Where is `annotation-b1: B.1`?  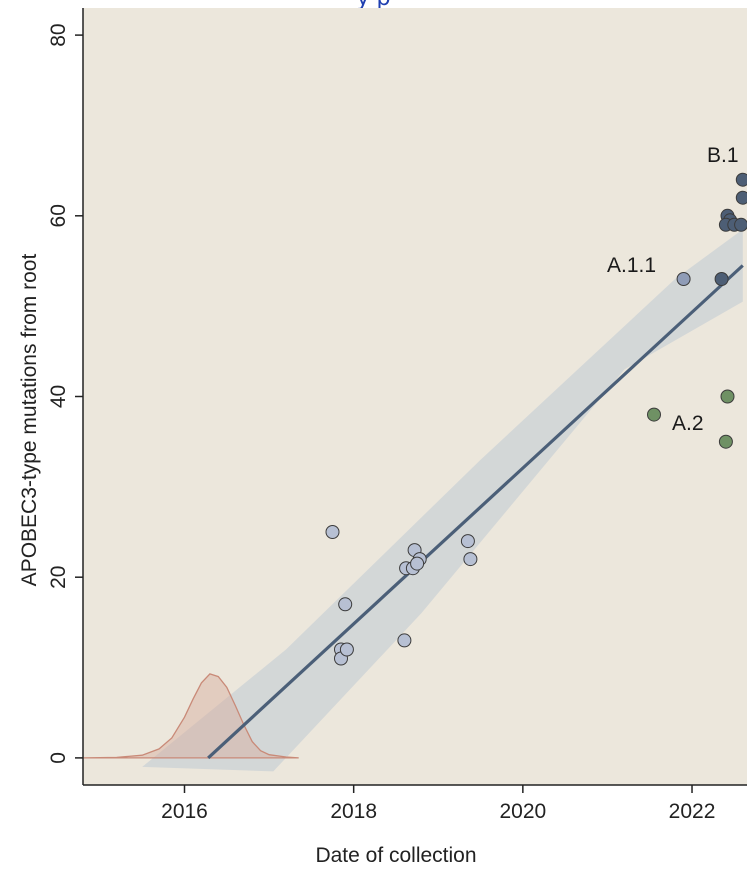 annotation-b1: B.1 is located at coordinates (723, 155).